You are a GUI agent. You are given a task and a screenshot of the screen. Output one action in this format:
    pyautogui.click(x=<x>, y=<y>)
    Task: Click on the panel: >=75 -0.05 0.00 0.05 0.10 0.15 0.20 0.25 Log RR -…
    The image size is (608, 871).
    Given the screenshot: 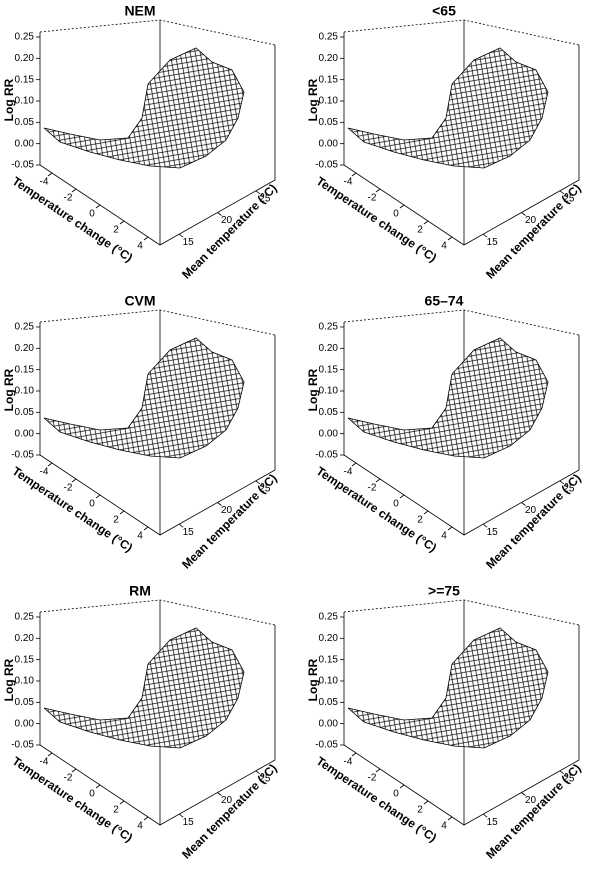 What is the action you would take?
    pyautogui.click(x=445, y=722)
    